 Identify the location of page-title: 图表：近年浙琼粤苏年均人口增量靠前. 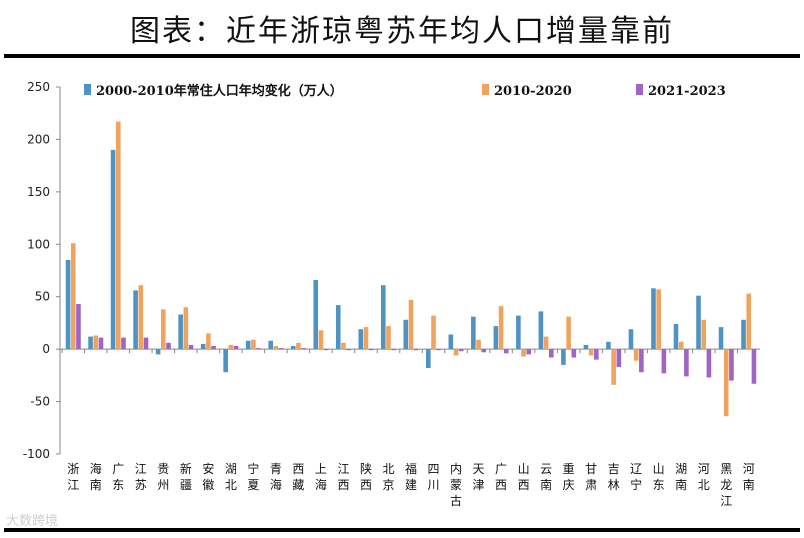
(402, 31).